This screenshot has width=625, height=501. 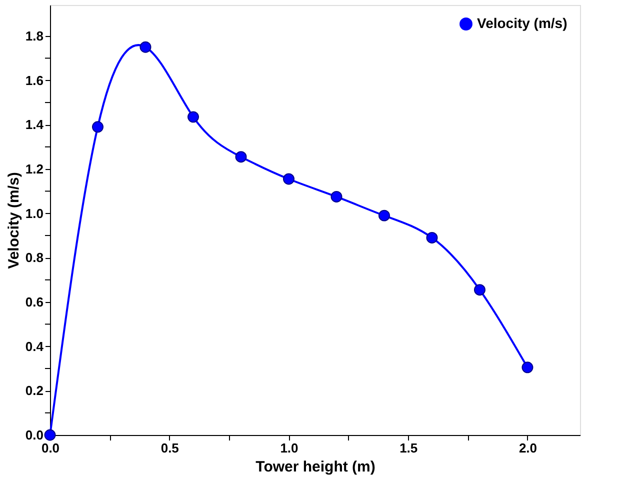 What do you see at coordinates (13, 220) in the screenshot?
I see `y-axis-title: Velocity (m/s)` at bounding box center [13, 220].